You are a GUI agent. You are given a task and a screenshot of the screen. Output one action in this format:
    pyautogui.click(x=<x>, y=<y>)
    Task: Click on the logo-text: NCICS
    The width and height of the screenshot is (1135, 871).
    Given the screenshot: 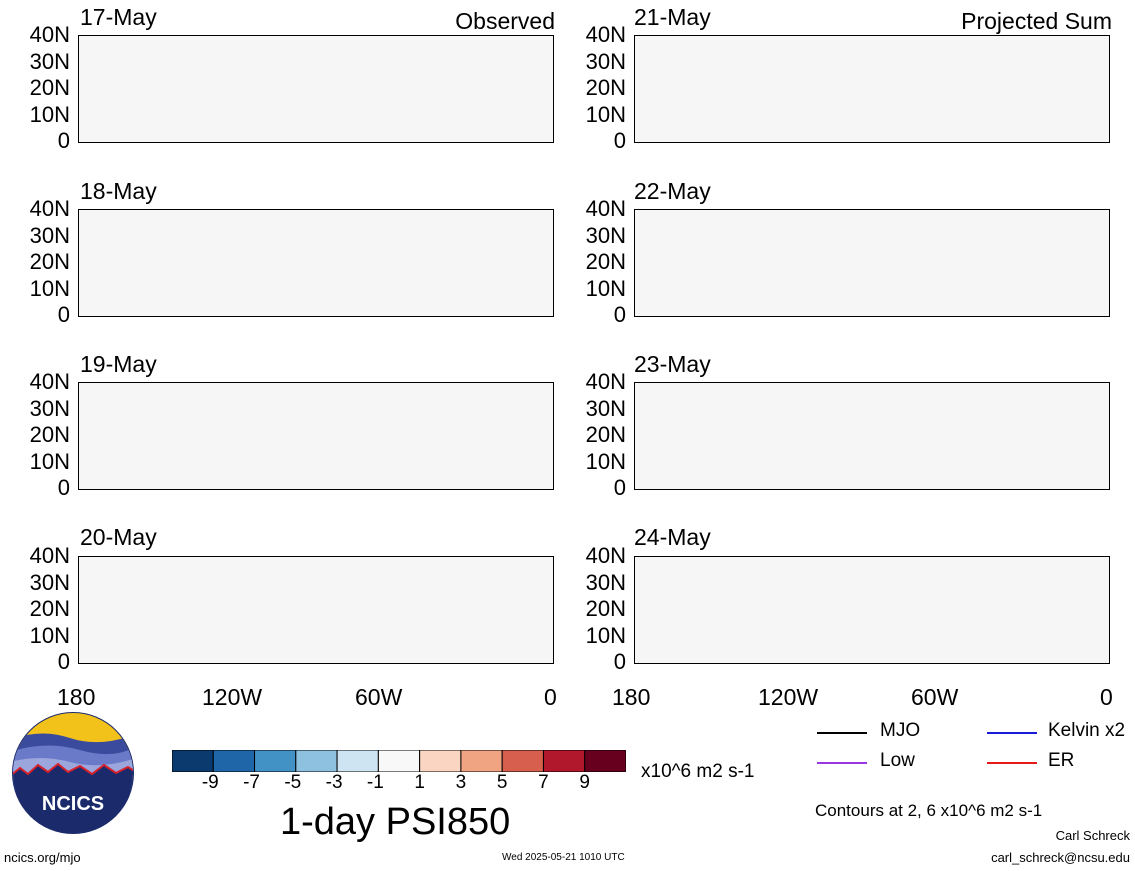 What is the action you would take?
    pyautogui.click(x=73, y=804)
    